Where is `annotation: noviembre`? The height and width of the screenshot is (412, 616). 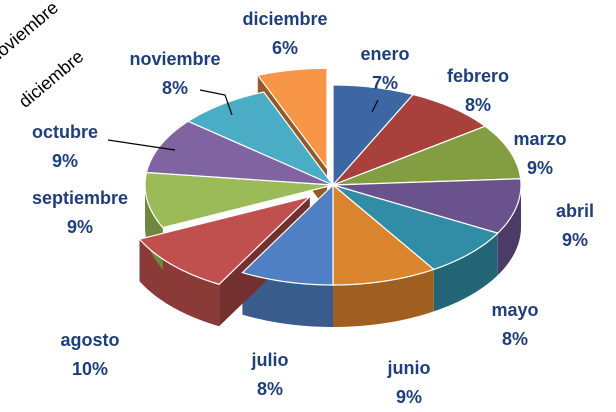 annotation: noviembre is located at coordinates (31, 33).